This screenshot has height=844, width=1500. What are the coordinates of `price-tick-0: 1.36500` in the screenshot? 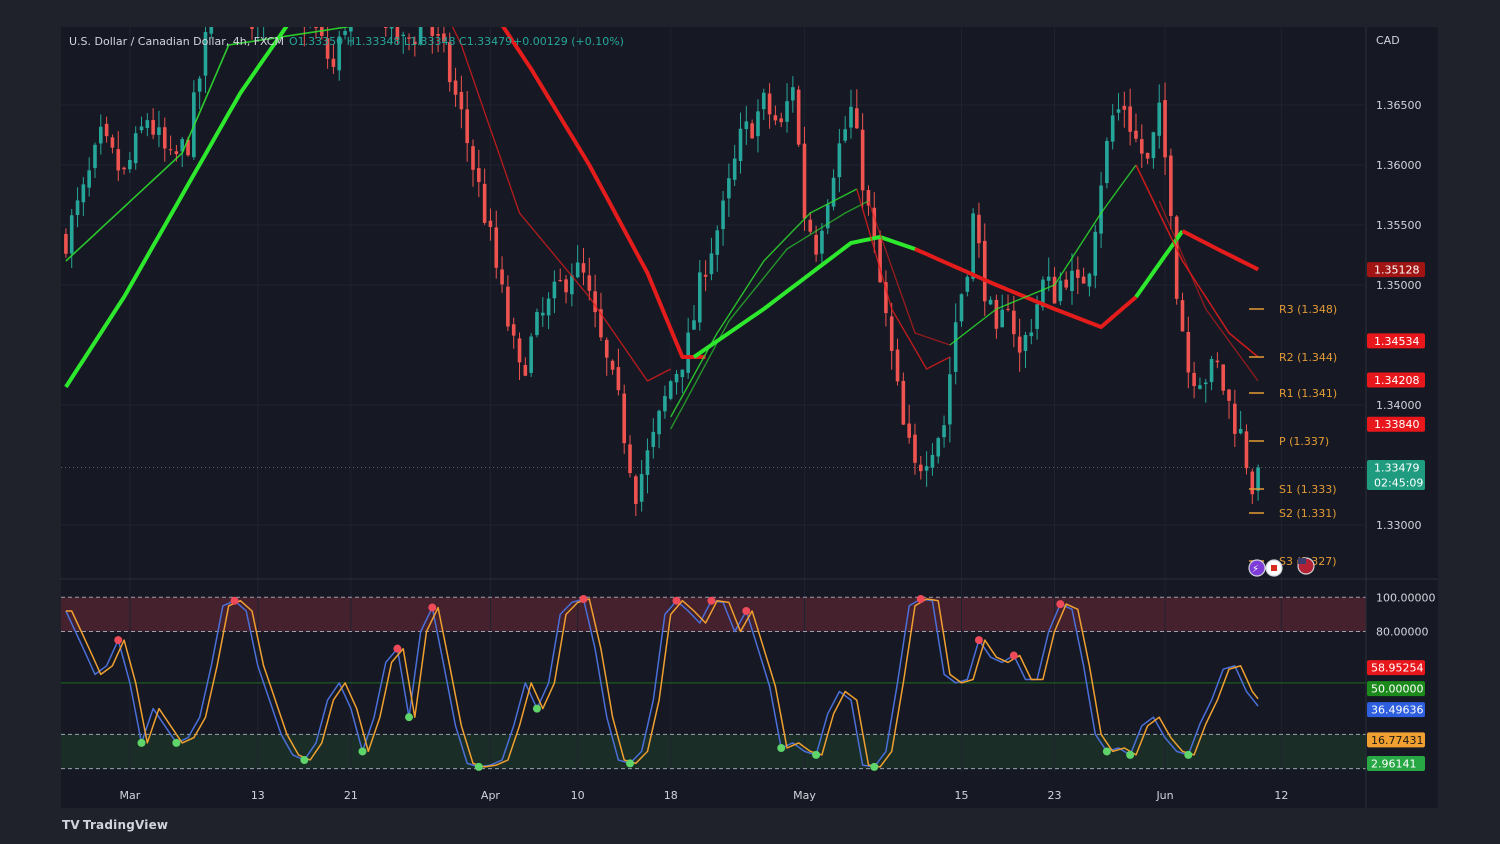 It's located at (1399, 105).